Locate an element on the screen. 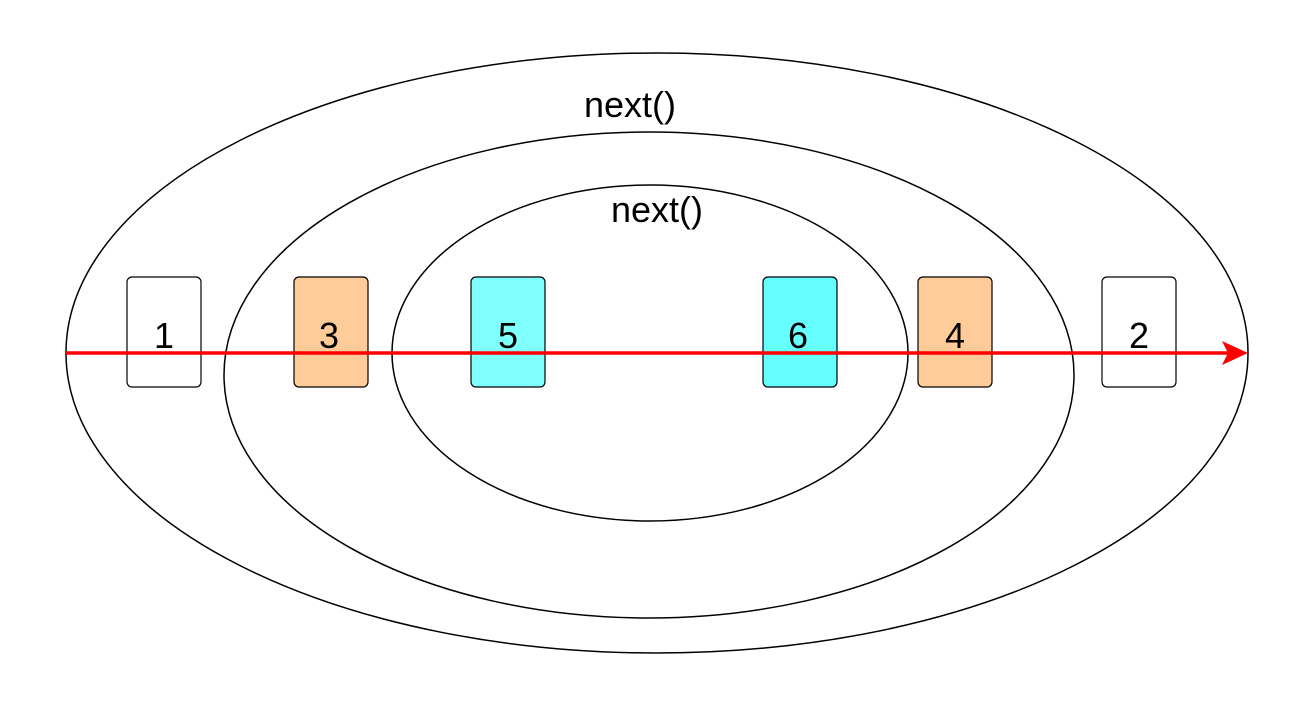 This screenshot has width=1316, height=704. box-5-rect is located at coordinates (508, 332).